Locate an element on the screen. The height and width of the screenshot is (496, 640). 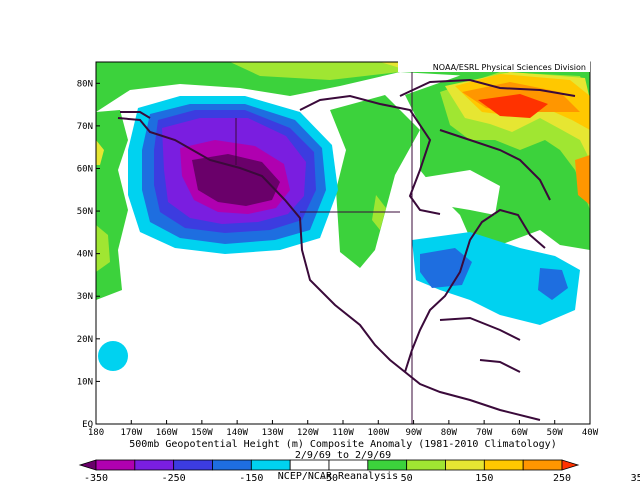
colorbar-label: -150 is located at coordinates (251, 478).